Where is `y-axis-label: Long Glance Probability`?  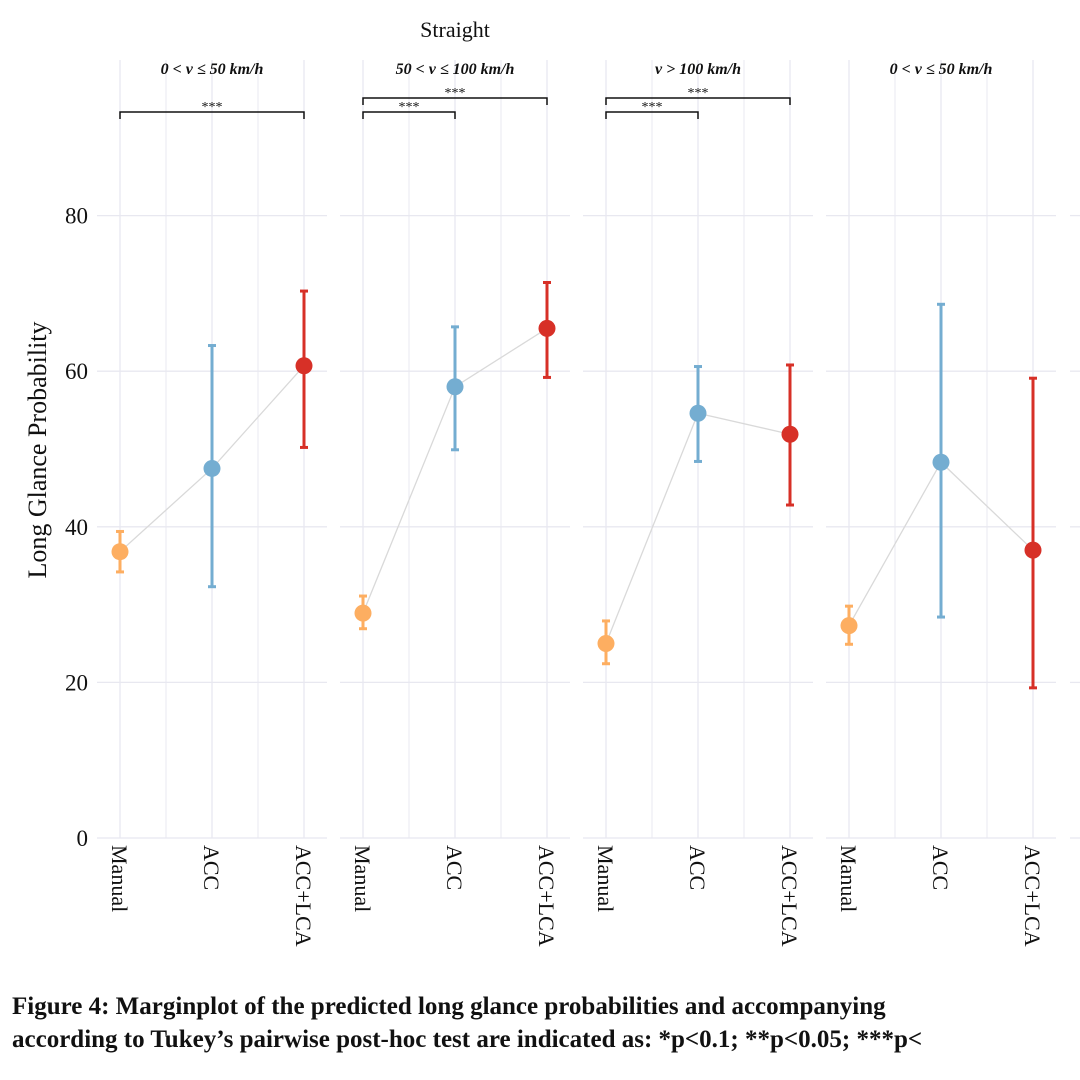
y-axis-label: Long Glance Probability is located at coordinates (37, 449).